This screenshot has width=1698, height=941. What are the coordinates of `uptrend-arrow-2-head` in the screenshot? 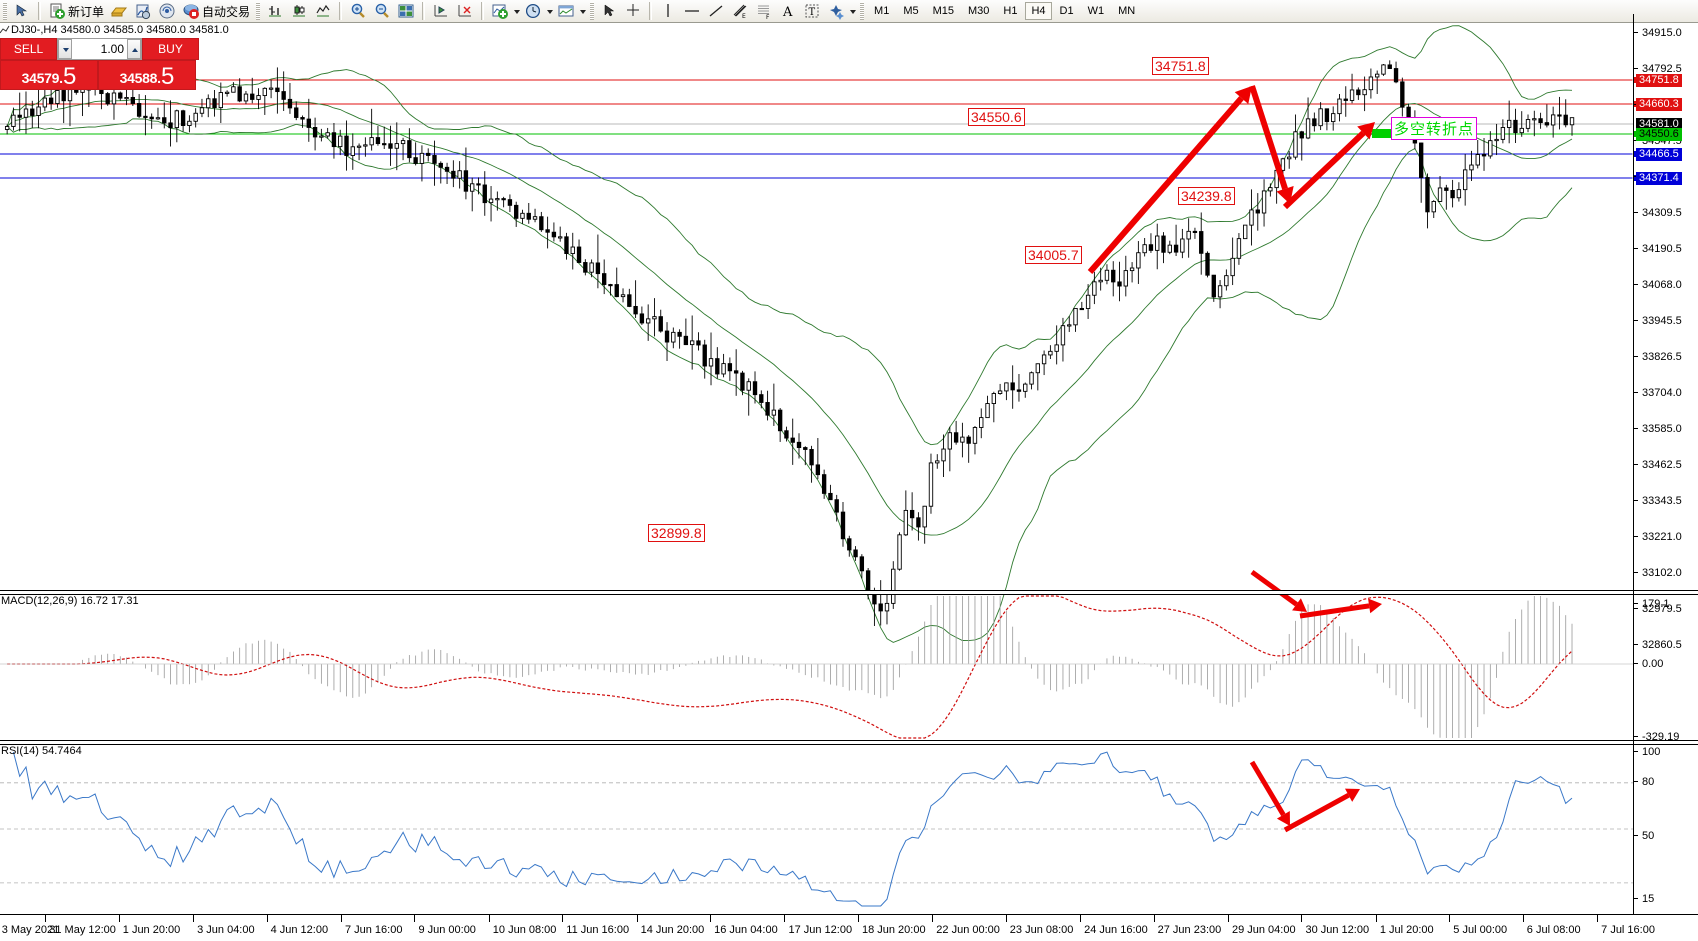 It's located at (1366, 131).